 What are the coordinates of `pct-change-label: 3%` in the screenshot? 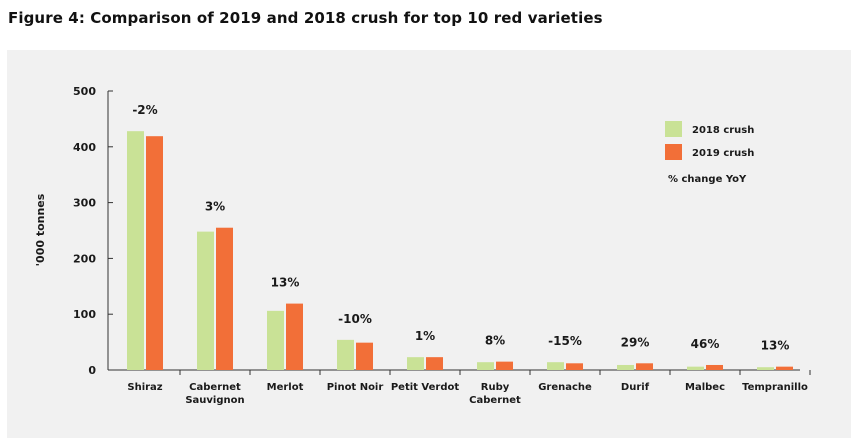 It's located at (215, 207).